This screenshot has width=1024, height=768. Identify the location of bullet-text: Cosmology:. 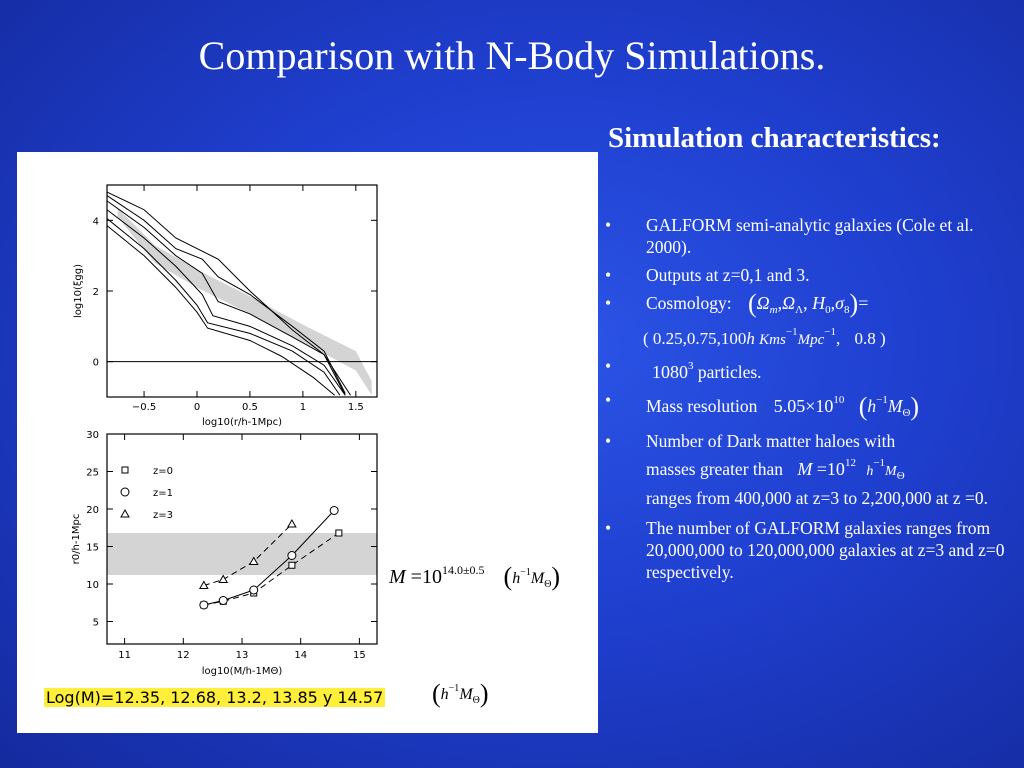
(689, 303).